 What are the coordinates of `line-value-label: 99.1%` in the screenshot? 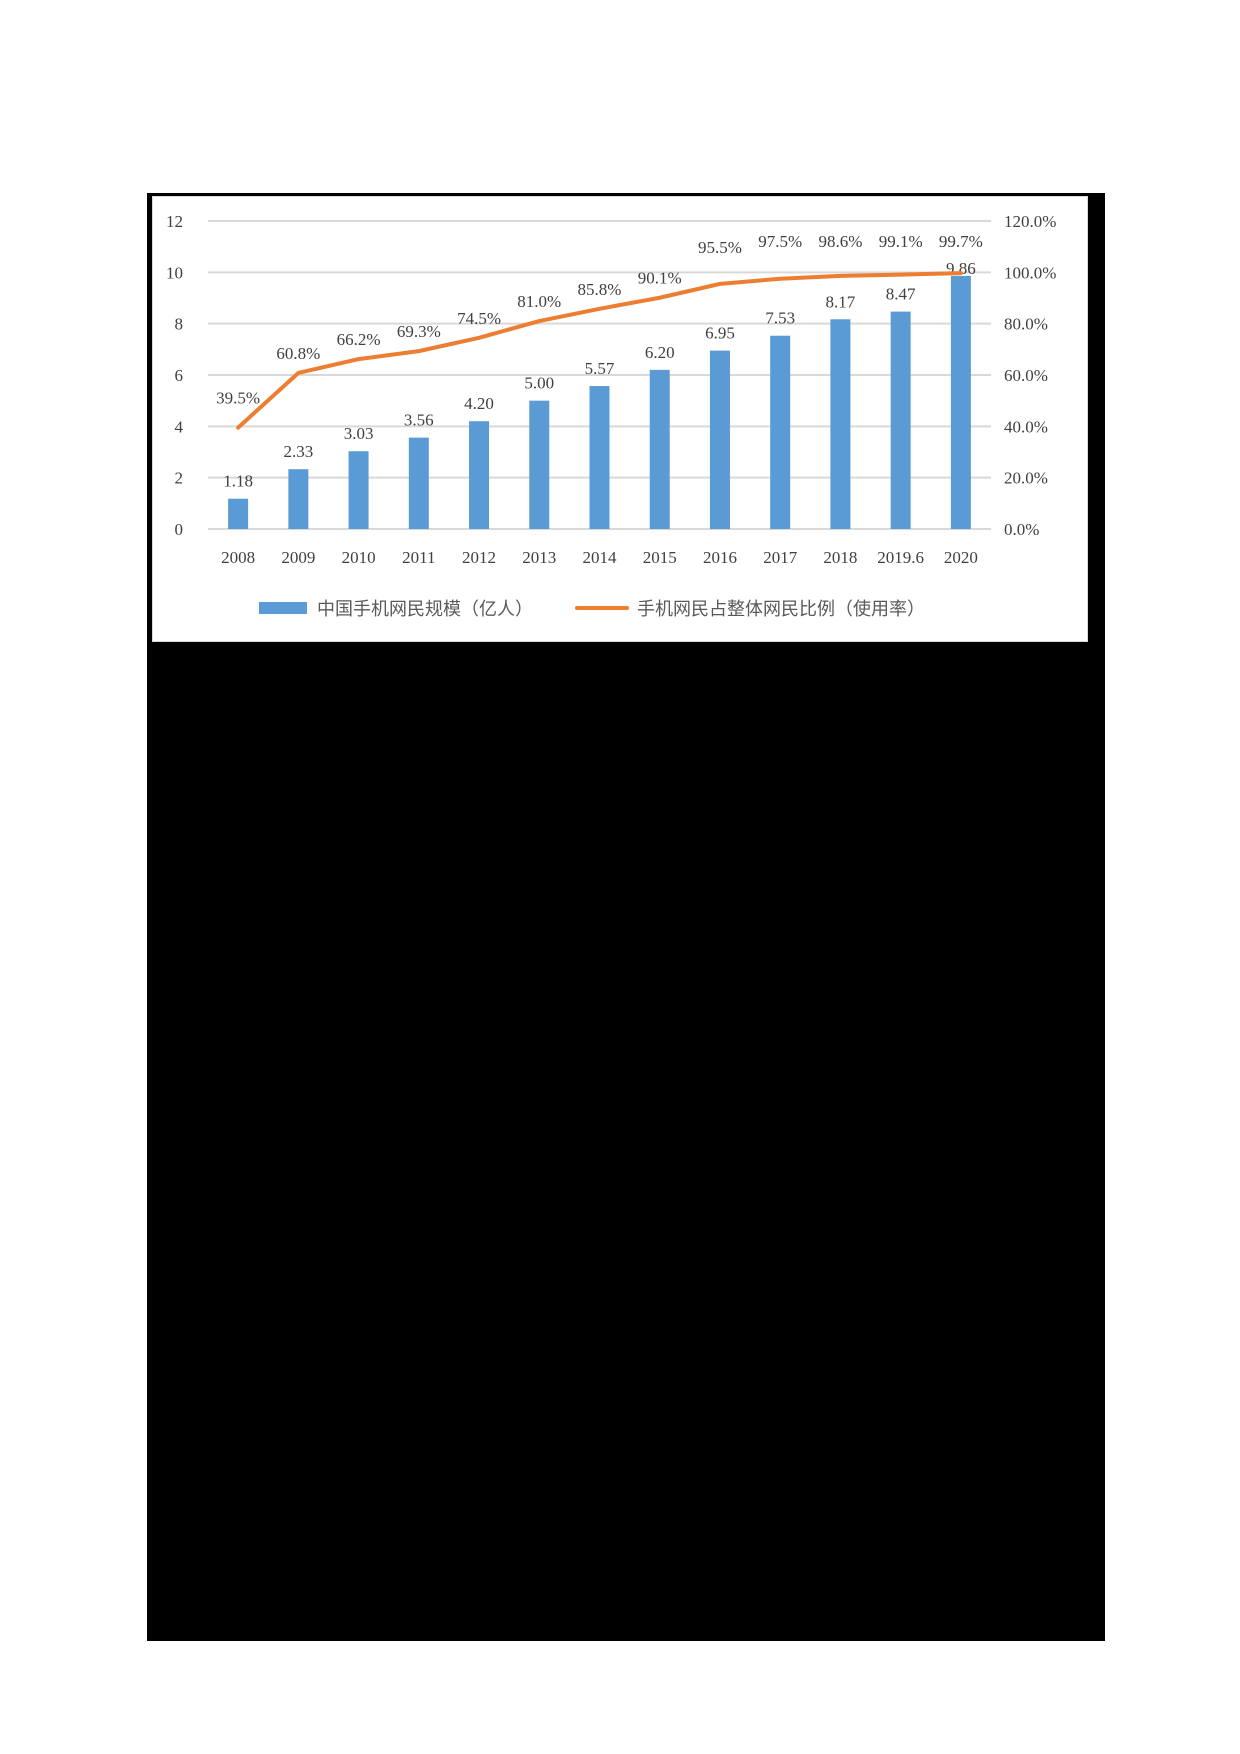 It's located at (901, 241).